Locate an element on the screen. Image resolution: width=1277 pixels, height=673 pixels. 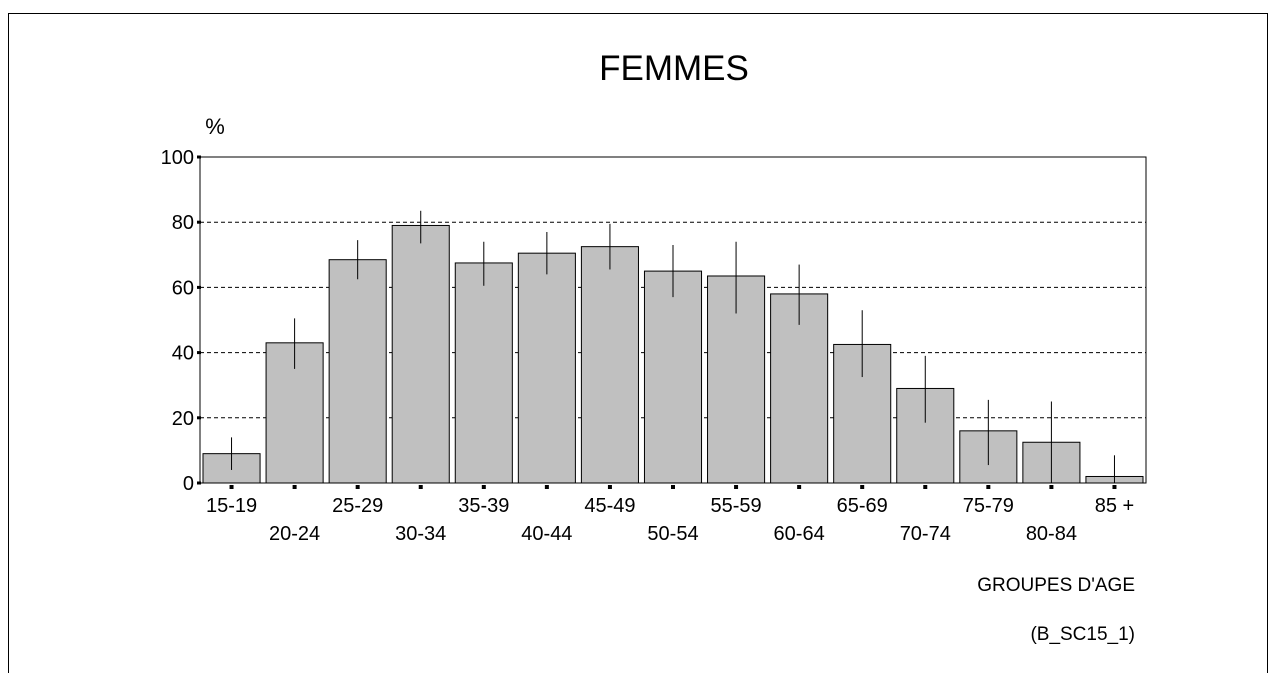
source-code: (B_SC15_1) is located at coordinates (1082, 634).